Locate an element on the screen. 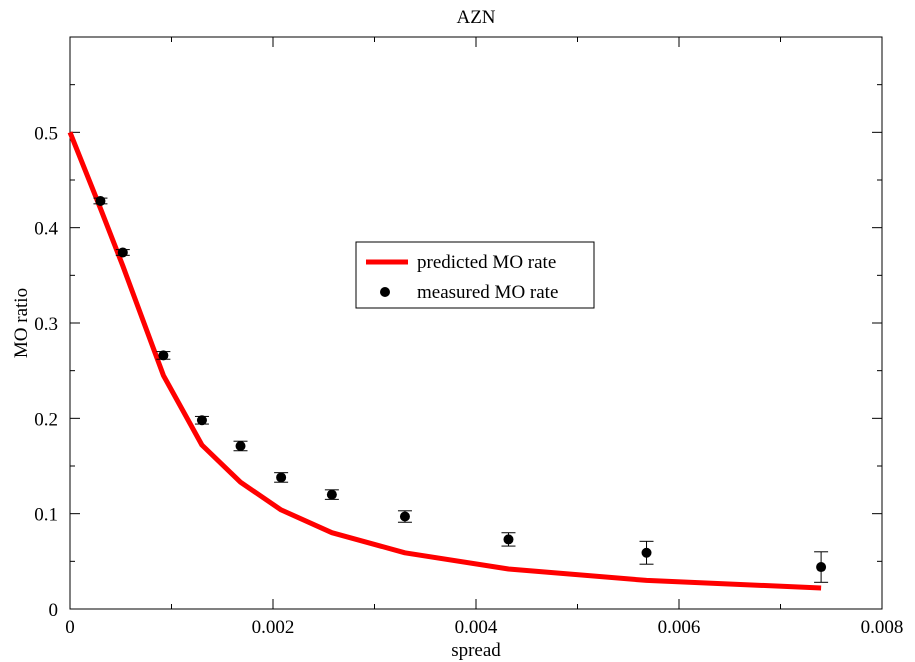  x-tick-label: 0.004 is located at coordinates (476, 627).